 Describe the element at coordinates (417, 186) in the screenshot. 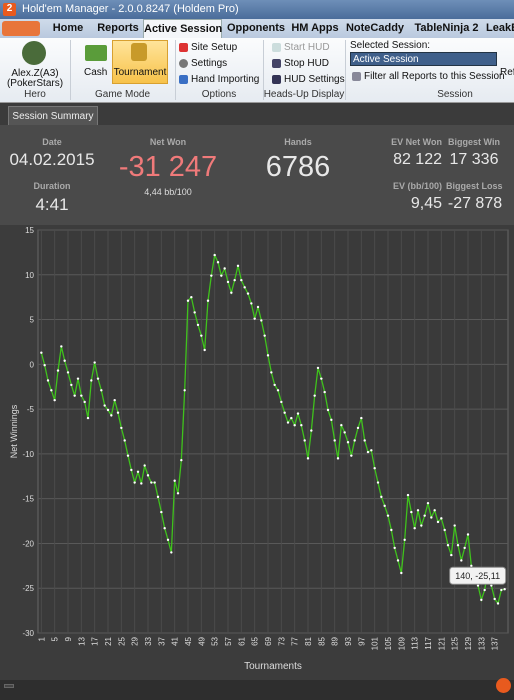

I see `stat-label: EV (bb/100)` at that location.